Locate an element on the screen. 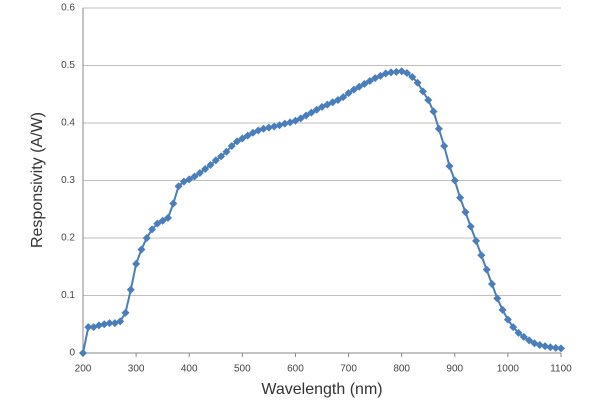  x-tick-label: 400 is located at coordinates (189, 369).